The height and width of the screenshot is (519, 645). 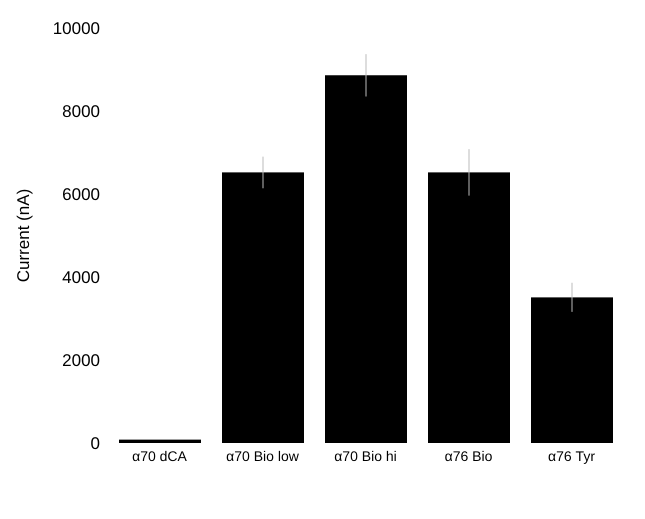 I want to click on y-tick-label: 6000, so click(x=81, y=194).